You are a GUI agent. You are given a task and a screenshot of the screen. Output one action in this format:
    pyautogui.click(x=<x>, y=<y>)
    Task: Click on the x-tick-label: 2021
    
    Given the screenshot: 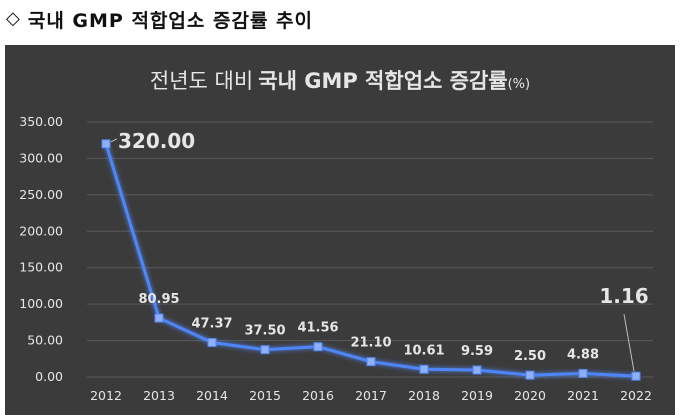 What is the action you would take?
    pyautogui.click(x=583, y=395)
    